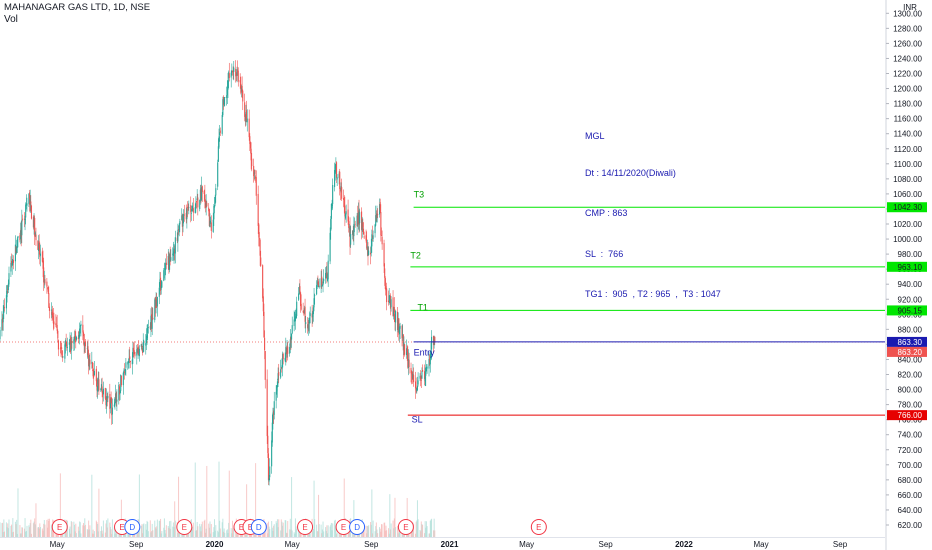  What do you see at coordinates (442, 543) in the screenshot?
I see `time-axis: May Sep 2020 May Sep 2021 May Sep 2022 May Sep` at bounding box center [442, 543].